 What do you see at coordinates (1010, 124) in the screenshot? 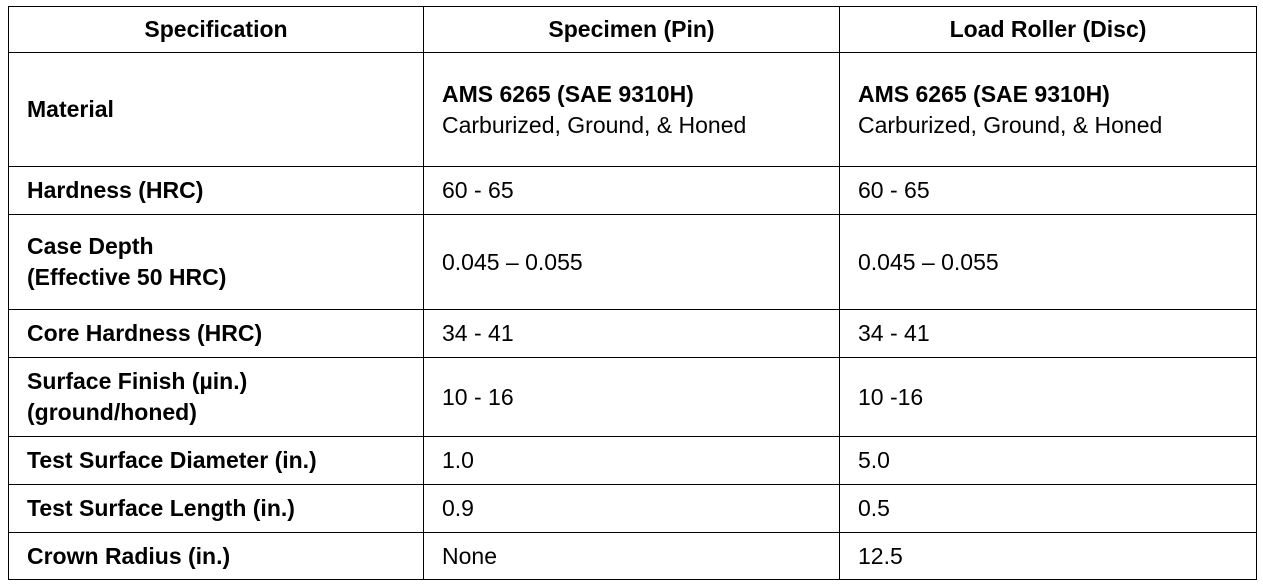
I see `material-disc-process: Carburized, Ground, & Honed` at bounding box center [1010, 124].